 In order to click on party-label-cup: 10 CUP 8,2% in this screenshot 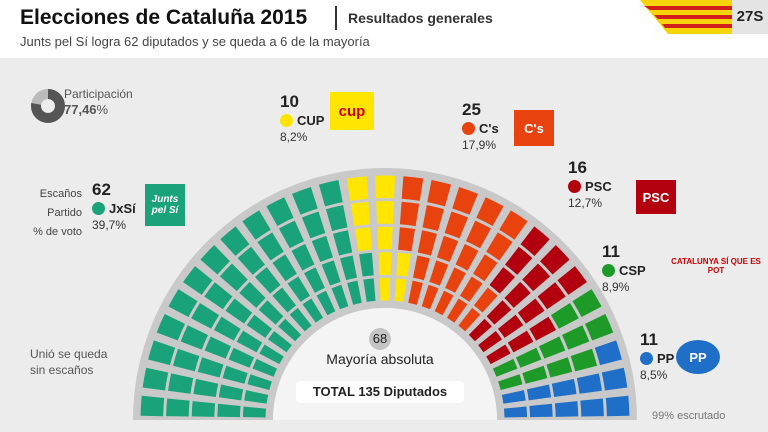, I will do `click(302, 118)`.